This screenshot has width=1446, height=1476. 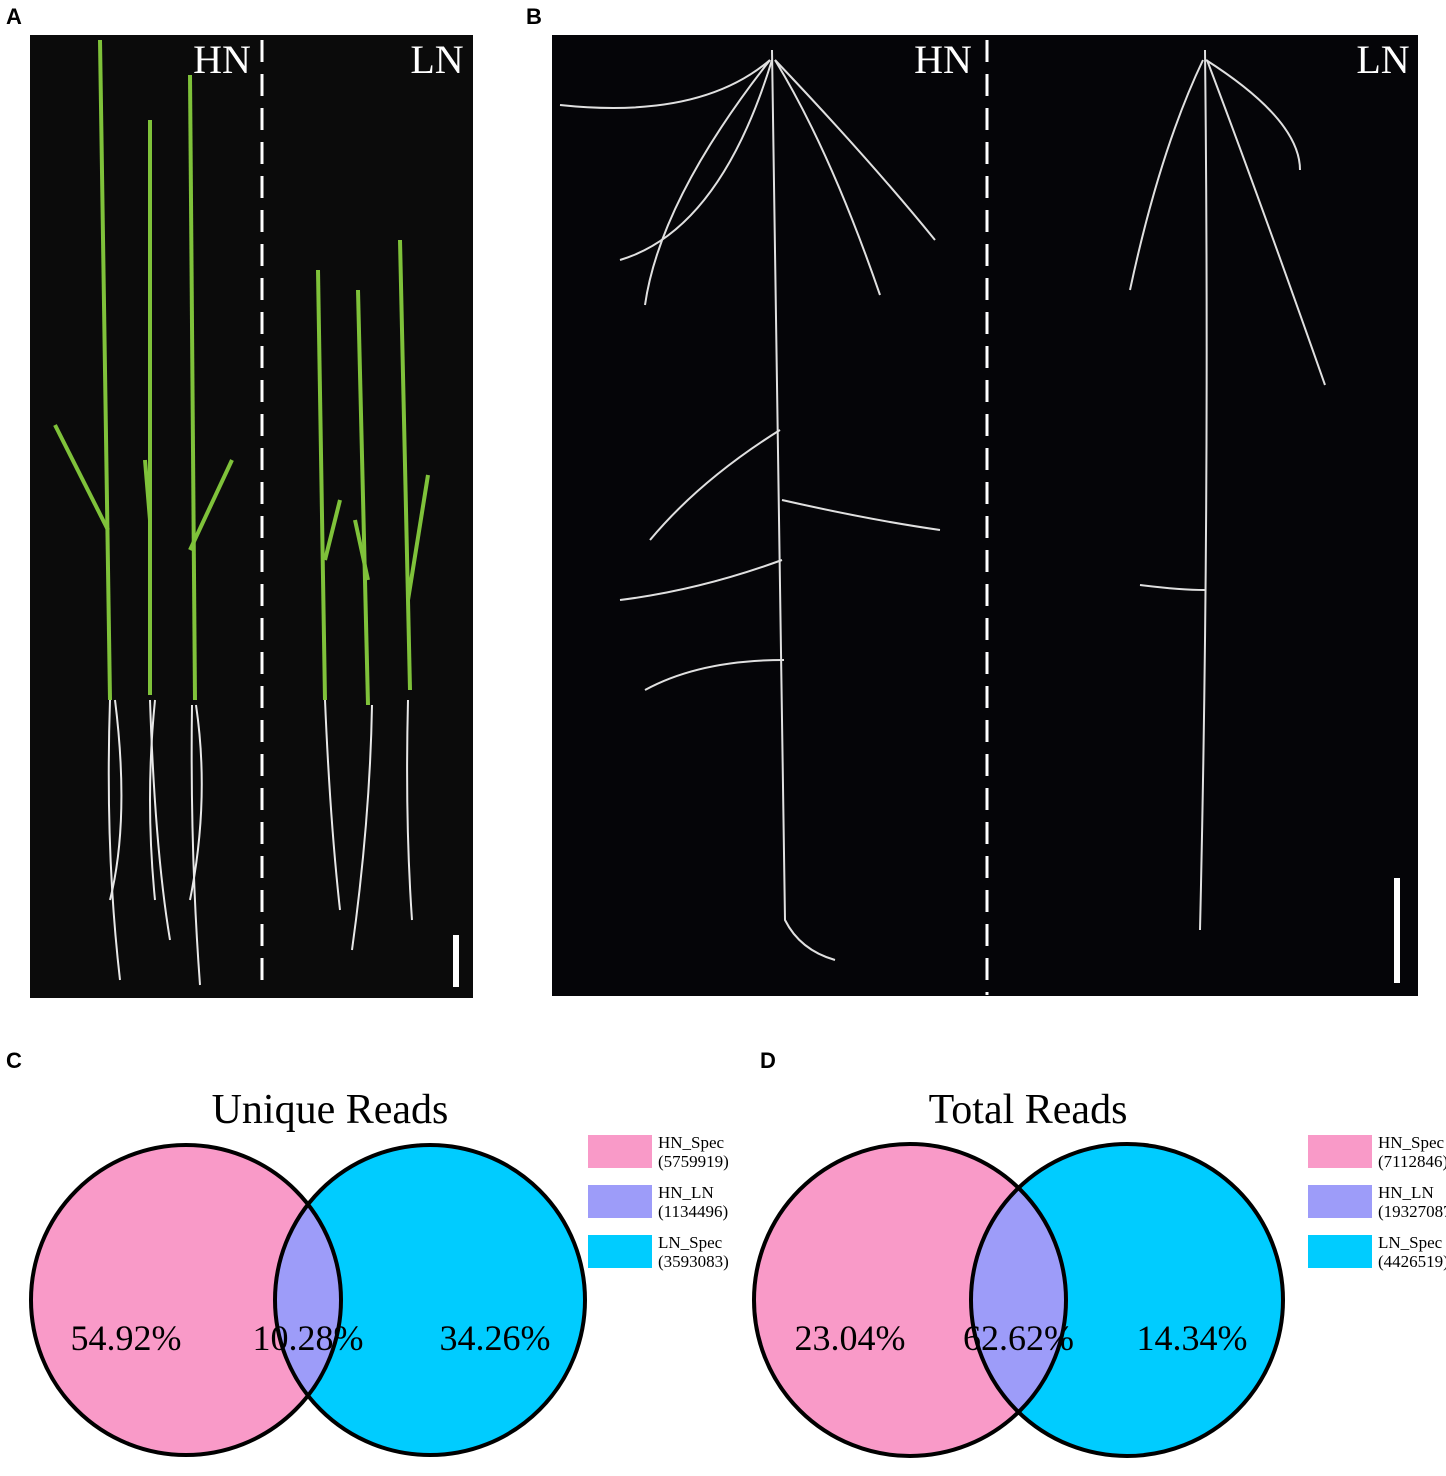 I want to click on venn-percent: 62.62%, so click(x=1018, y=1338).